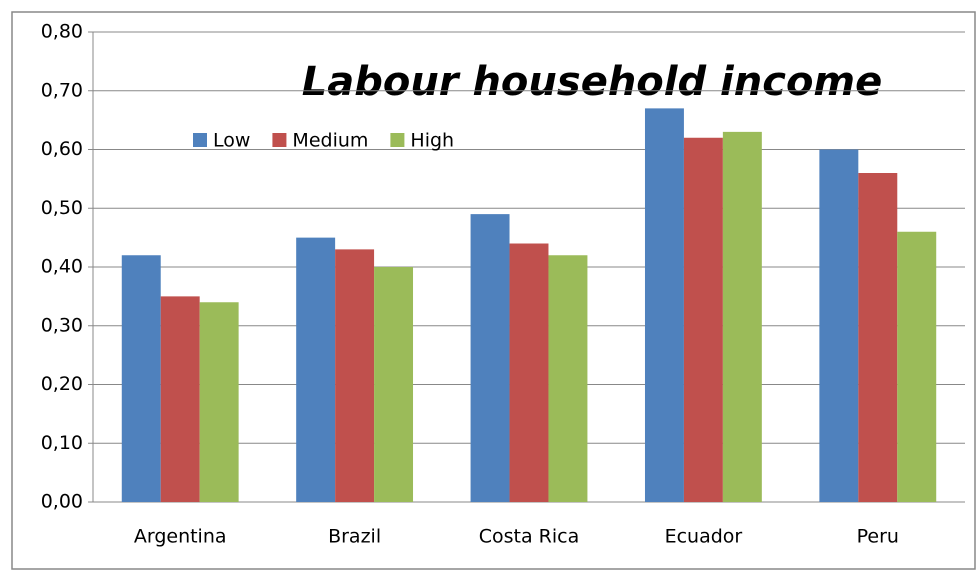  What do you see at coordinates (878, 537) in the screenshot?
I see `x-tick-label: Peru` at bounding box center [878, 537].